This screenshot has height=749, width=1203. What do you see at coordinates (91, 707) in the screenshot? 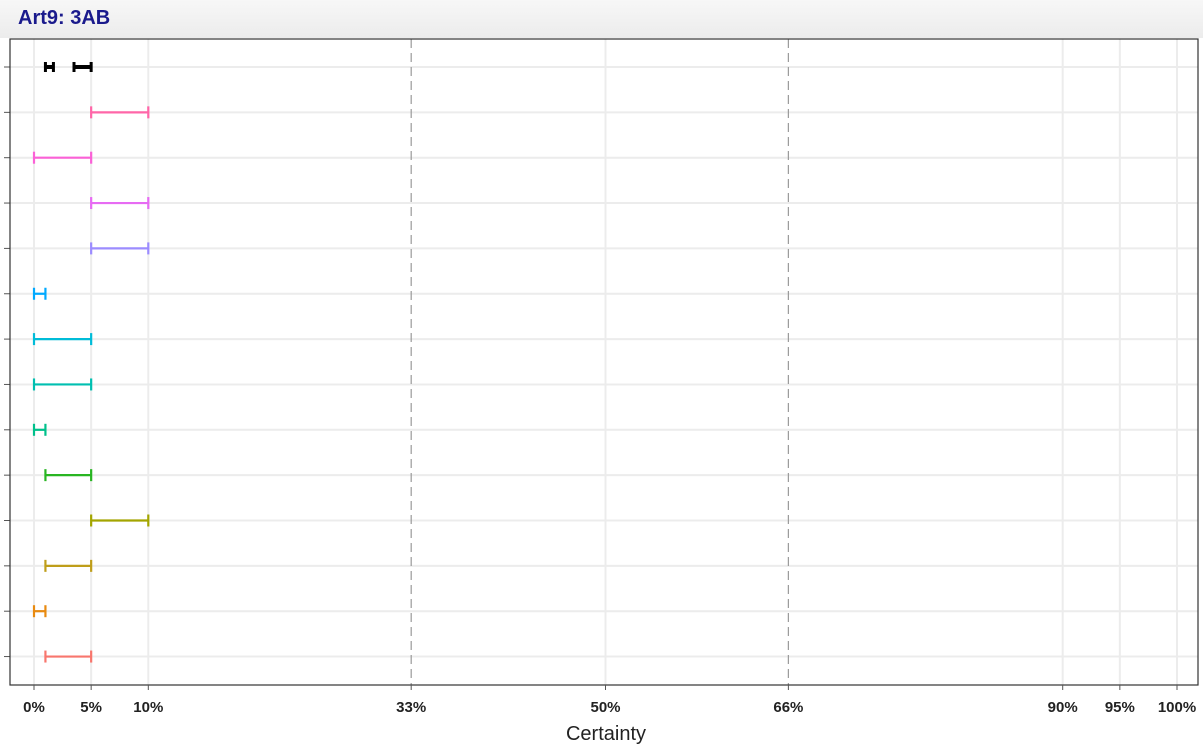
I see `x-tick-label: 5%` at bounding box center [91, 707].